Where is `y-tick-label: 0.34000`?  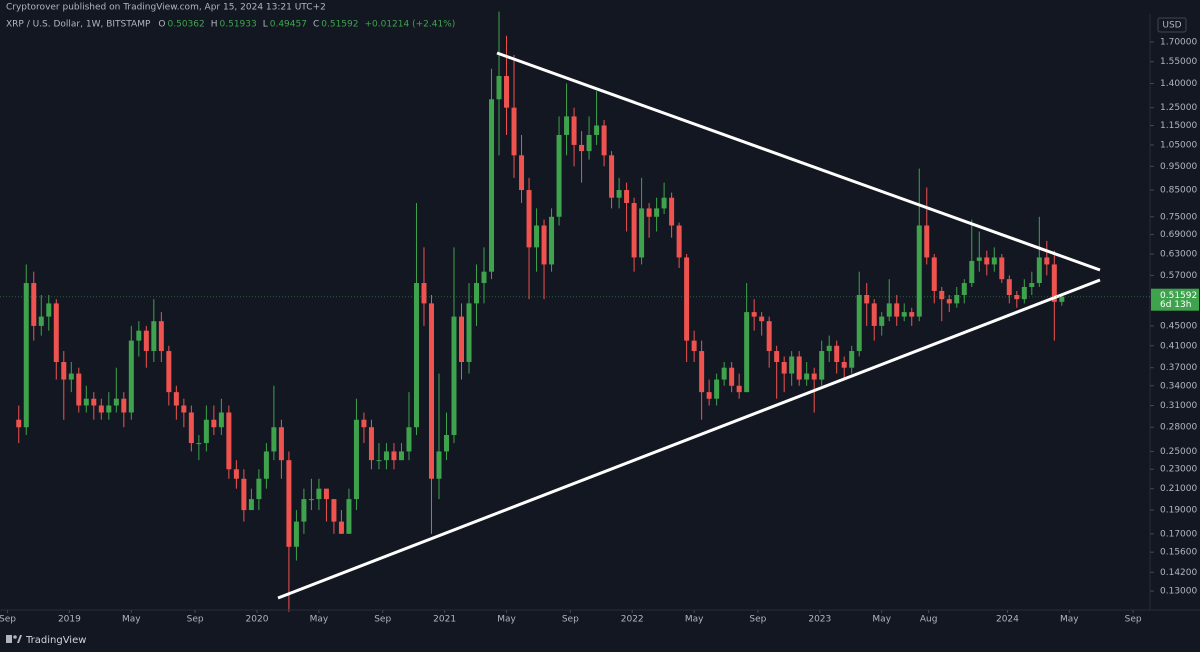 y-tick-label: 0.34000 is located at coordinates (1178, 386).